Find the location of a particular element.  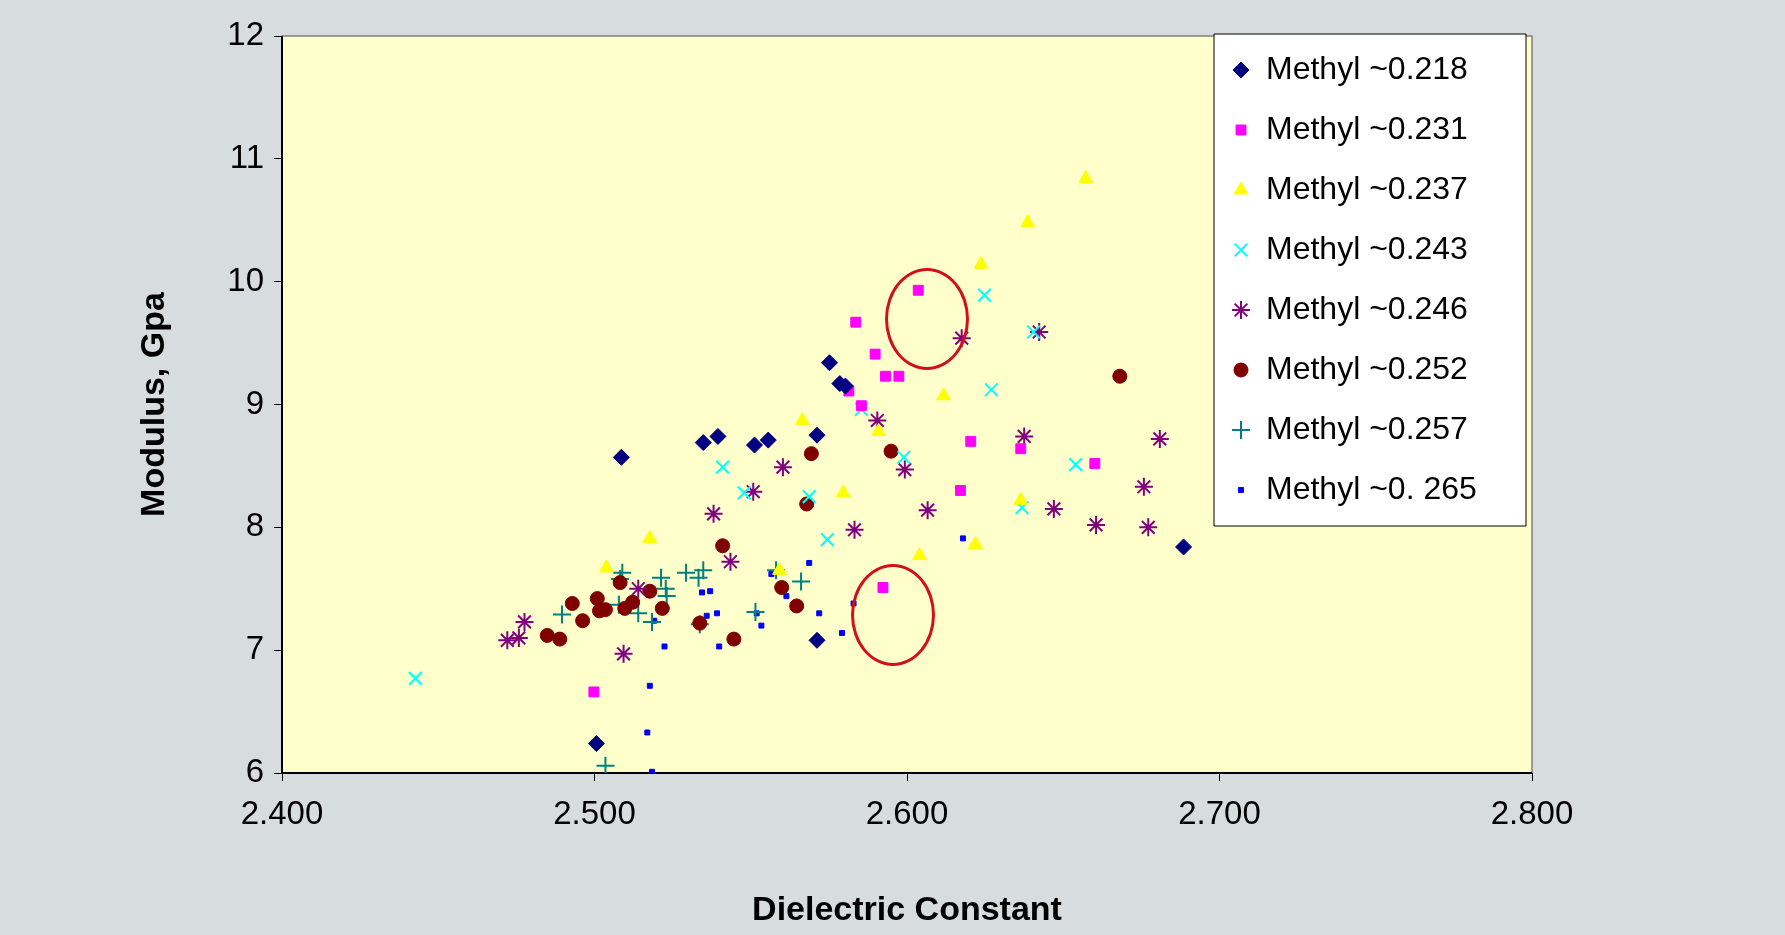

legend-label: Methyl ~0. 265 is located at coordinates (1371, 487).